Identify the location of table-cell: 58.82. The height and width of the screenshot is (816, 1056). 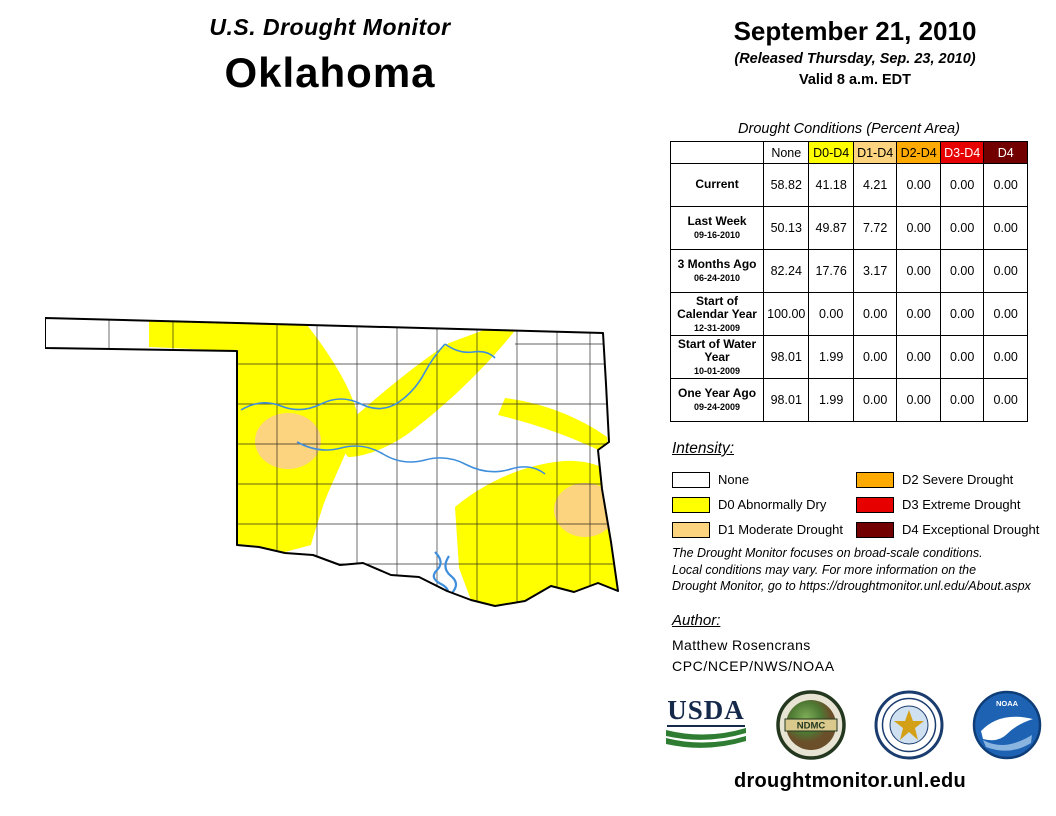
(786, 185).